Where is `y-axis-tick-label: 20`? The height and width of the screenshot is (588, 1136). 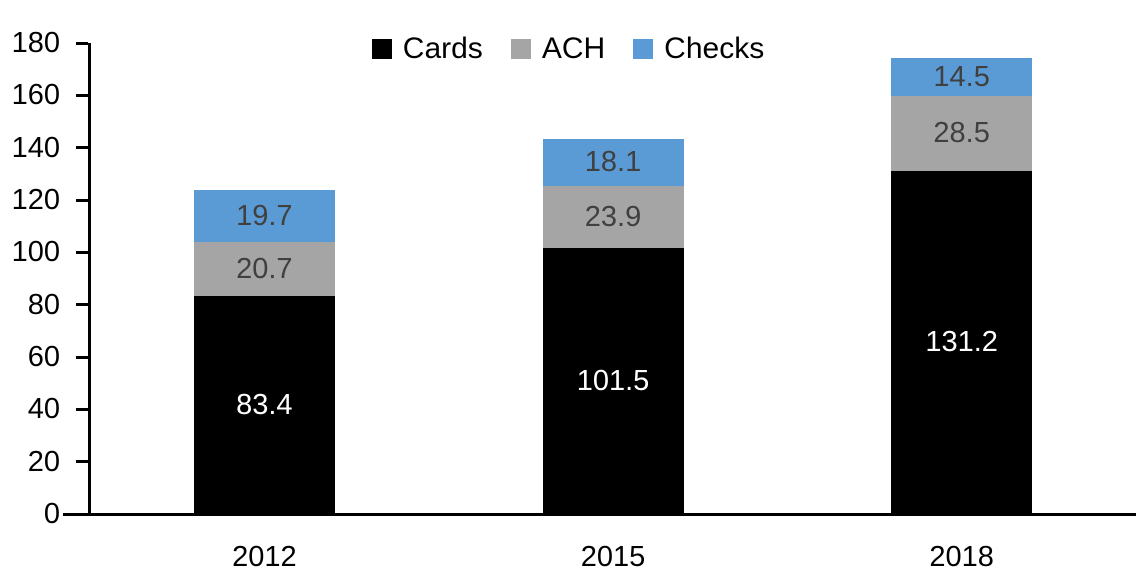
y-axis-tick-label: 20 is located at coordinates (43, 461).